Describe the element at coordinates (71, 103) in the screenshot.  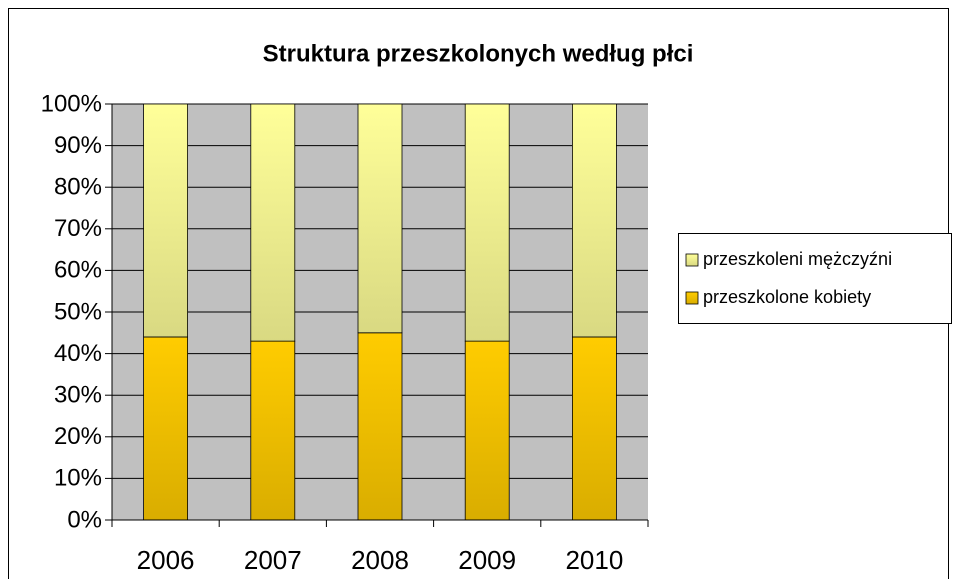
I see `y-tick-label: 100%` at that location.